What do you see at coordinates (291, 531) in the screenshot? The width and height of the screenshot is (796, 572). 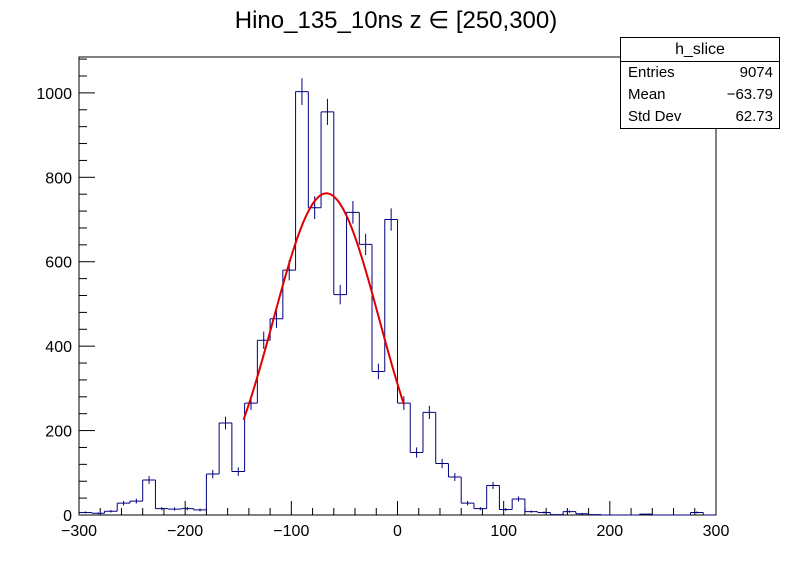 I see `x-tick-label: −100` at bounding box center [291, 531].